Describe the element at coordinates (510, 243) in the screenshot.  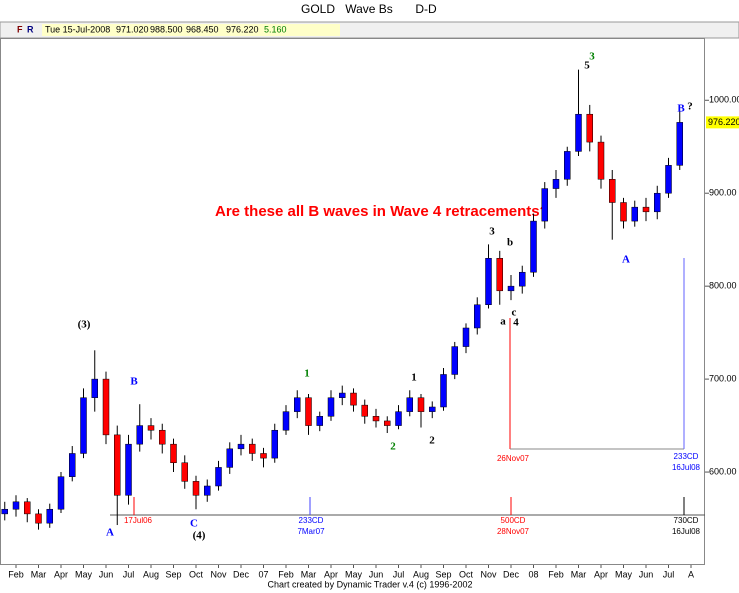
I see `wave-label: b` at that location.